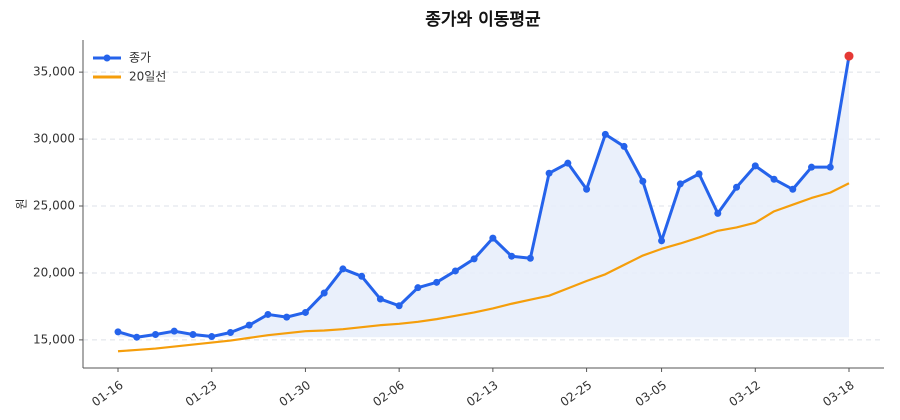 This screenshot has width=900, height=420. What do you see at coordinates (388, 393) in the screenshot?
I see `x-tick-label: 02-06` at bounding box center [388, 393].